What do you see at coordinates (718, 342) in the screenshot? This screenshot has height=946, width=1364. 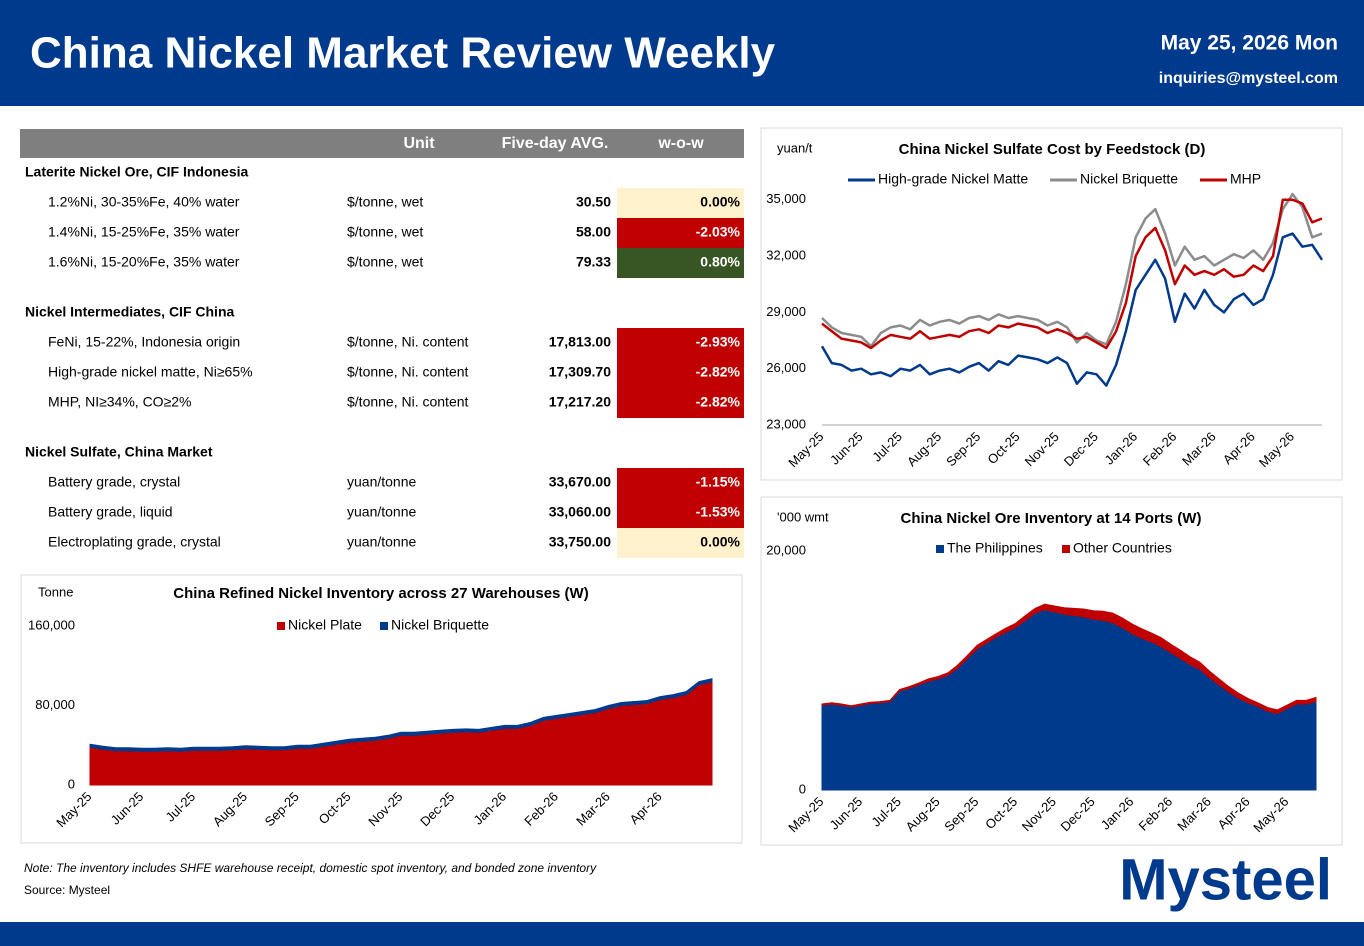 I see `row-wow: -2.93%` at bounding box center [718, 342].